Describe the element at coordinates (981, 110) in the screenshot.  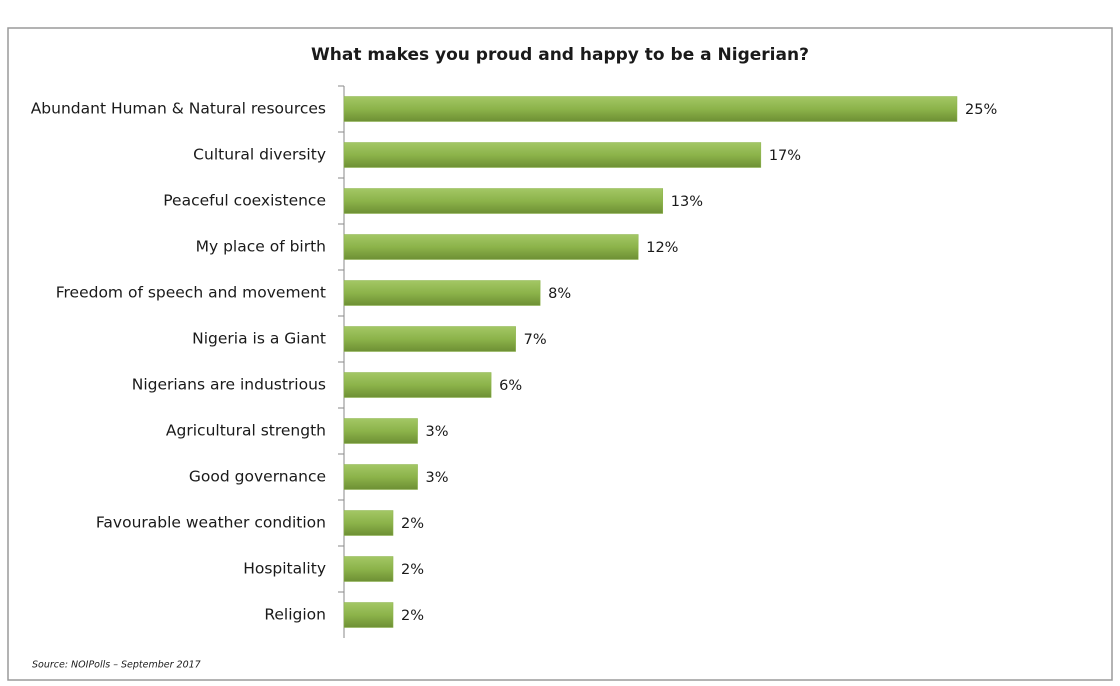
I see `data-label: 25%` at that location.